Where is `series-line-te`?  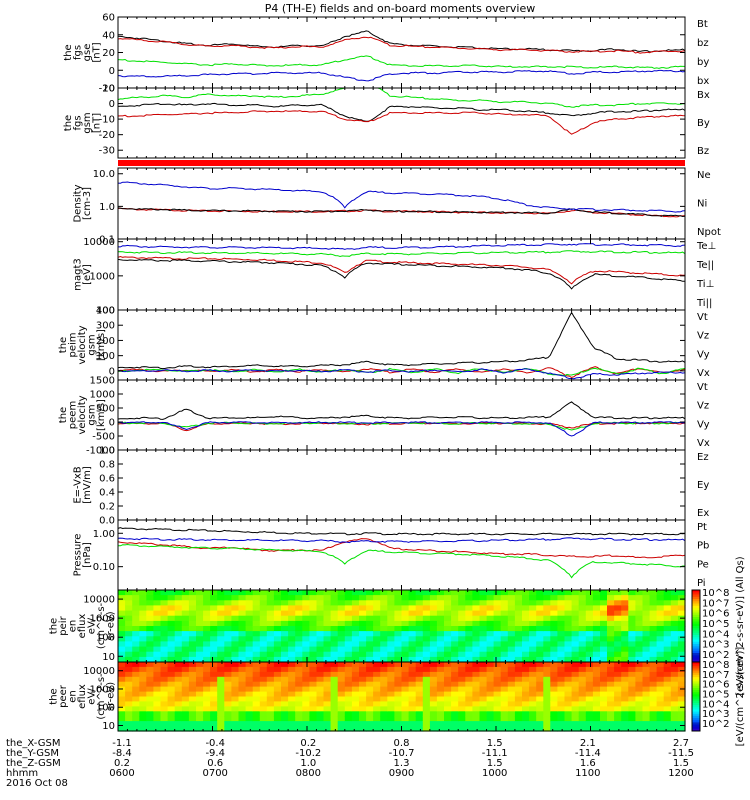 series-line-te is located at coordinates (401, 270).